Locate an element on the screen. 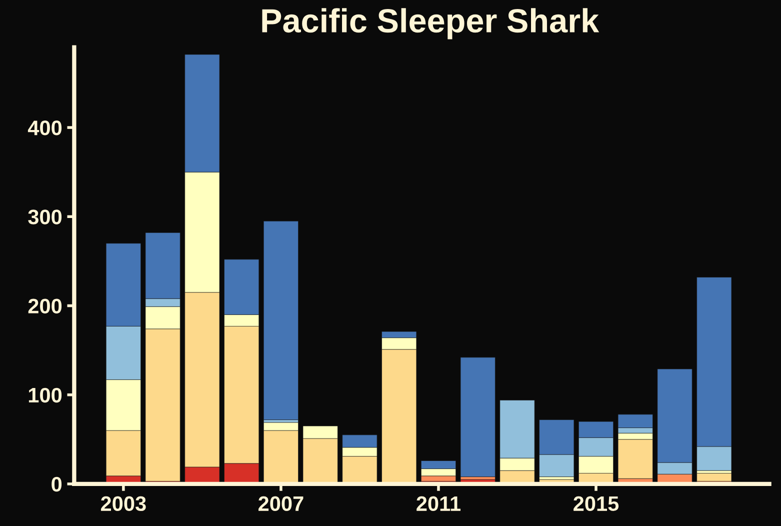  x-tick-label: 2003 is located at coordinates (123, 504).